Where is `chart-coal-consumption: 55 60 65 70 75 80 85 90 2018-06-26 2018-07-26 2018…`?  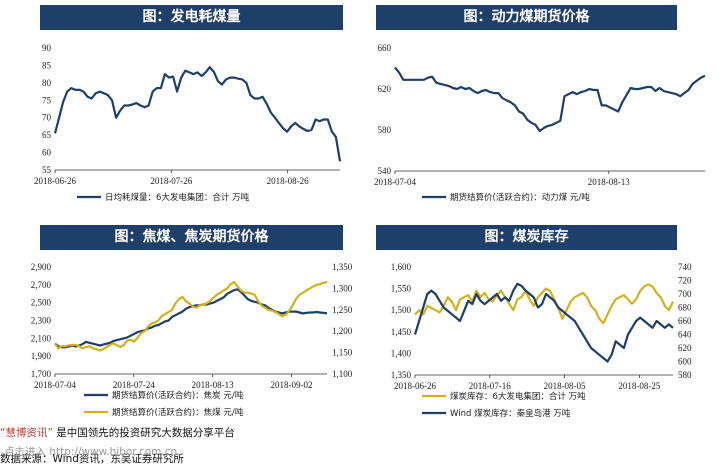
chart-coal-consumption: 55 60 65 70 75 80 85 90 2018-06-26 2018-07-26 2018… is located at coordinates (188, 123).